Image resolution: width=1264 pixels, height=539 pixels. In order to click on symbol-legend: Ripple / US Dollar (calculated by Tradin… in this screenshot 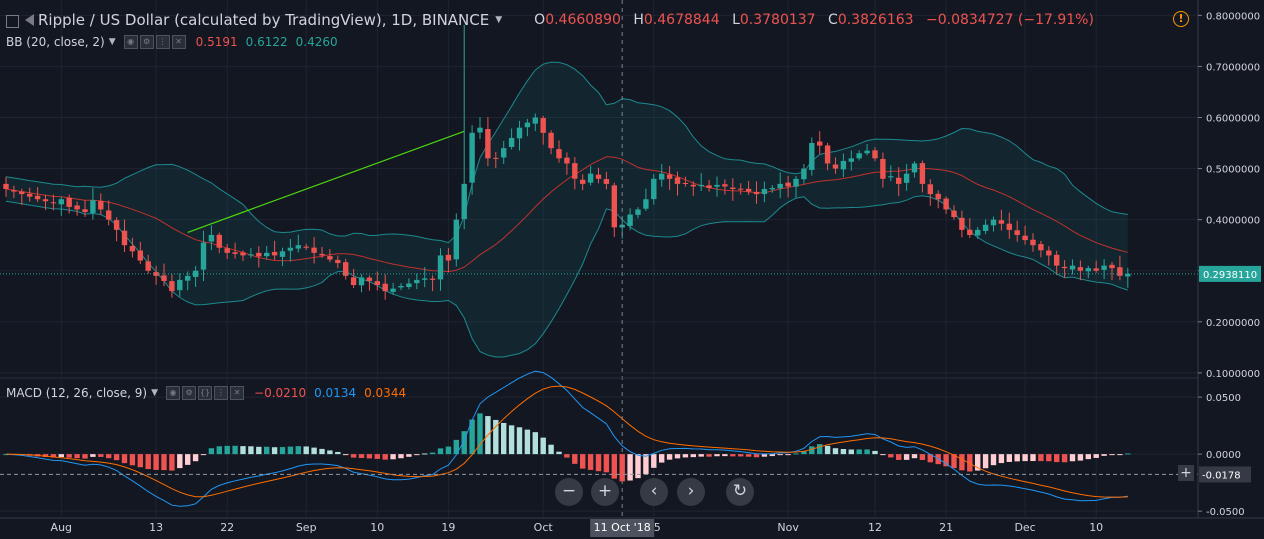, I will do `click(550, 20)`.